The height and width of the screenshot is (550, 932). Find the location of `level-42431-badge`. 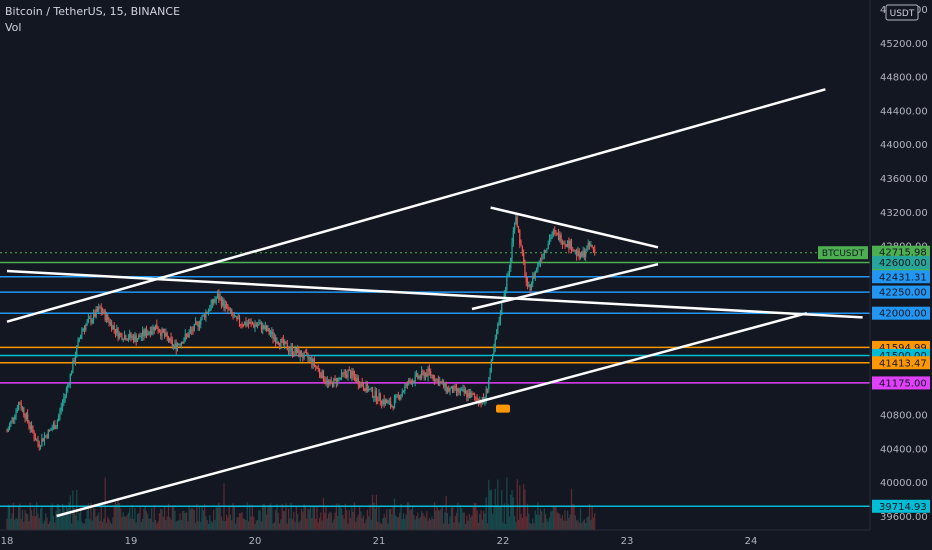

level-42431-badge is located at coordinates (901, 277).